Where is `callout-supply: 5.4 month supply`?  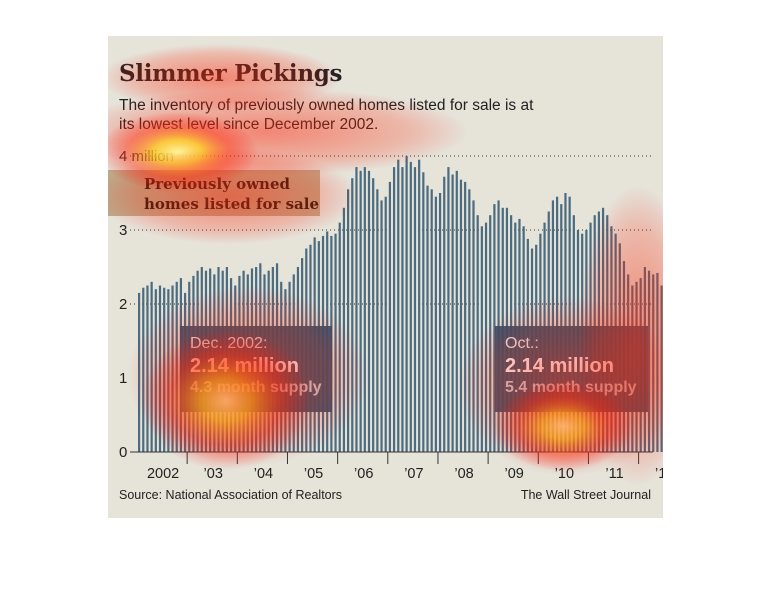 callout-supply: 5.4 month supply is located at coordinates (571, 387).